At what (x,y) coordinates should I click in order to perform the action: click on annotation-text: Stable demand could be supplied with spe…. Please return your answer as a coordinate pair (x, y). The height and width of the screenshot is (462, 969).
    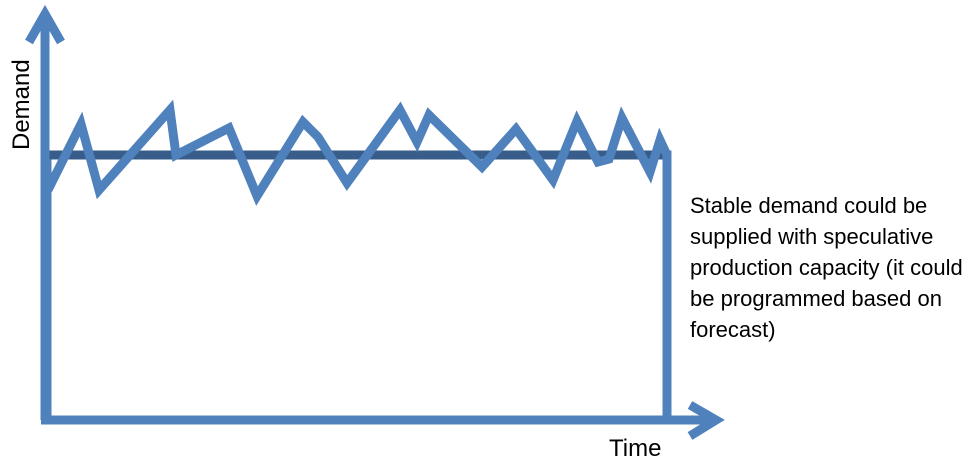
    Looking at the image, I should click on (826, 267).